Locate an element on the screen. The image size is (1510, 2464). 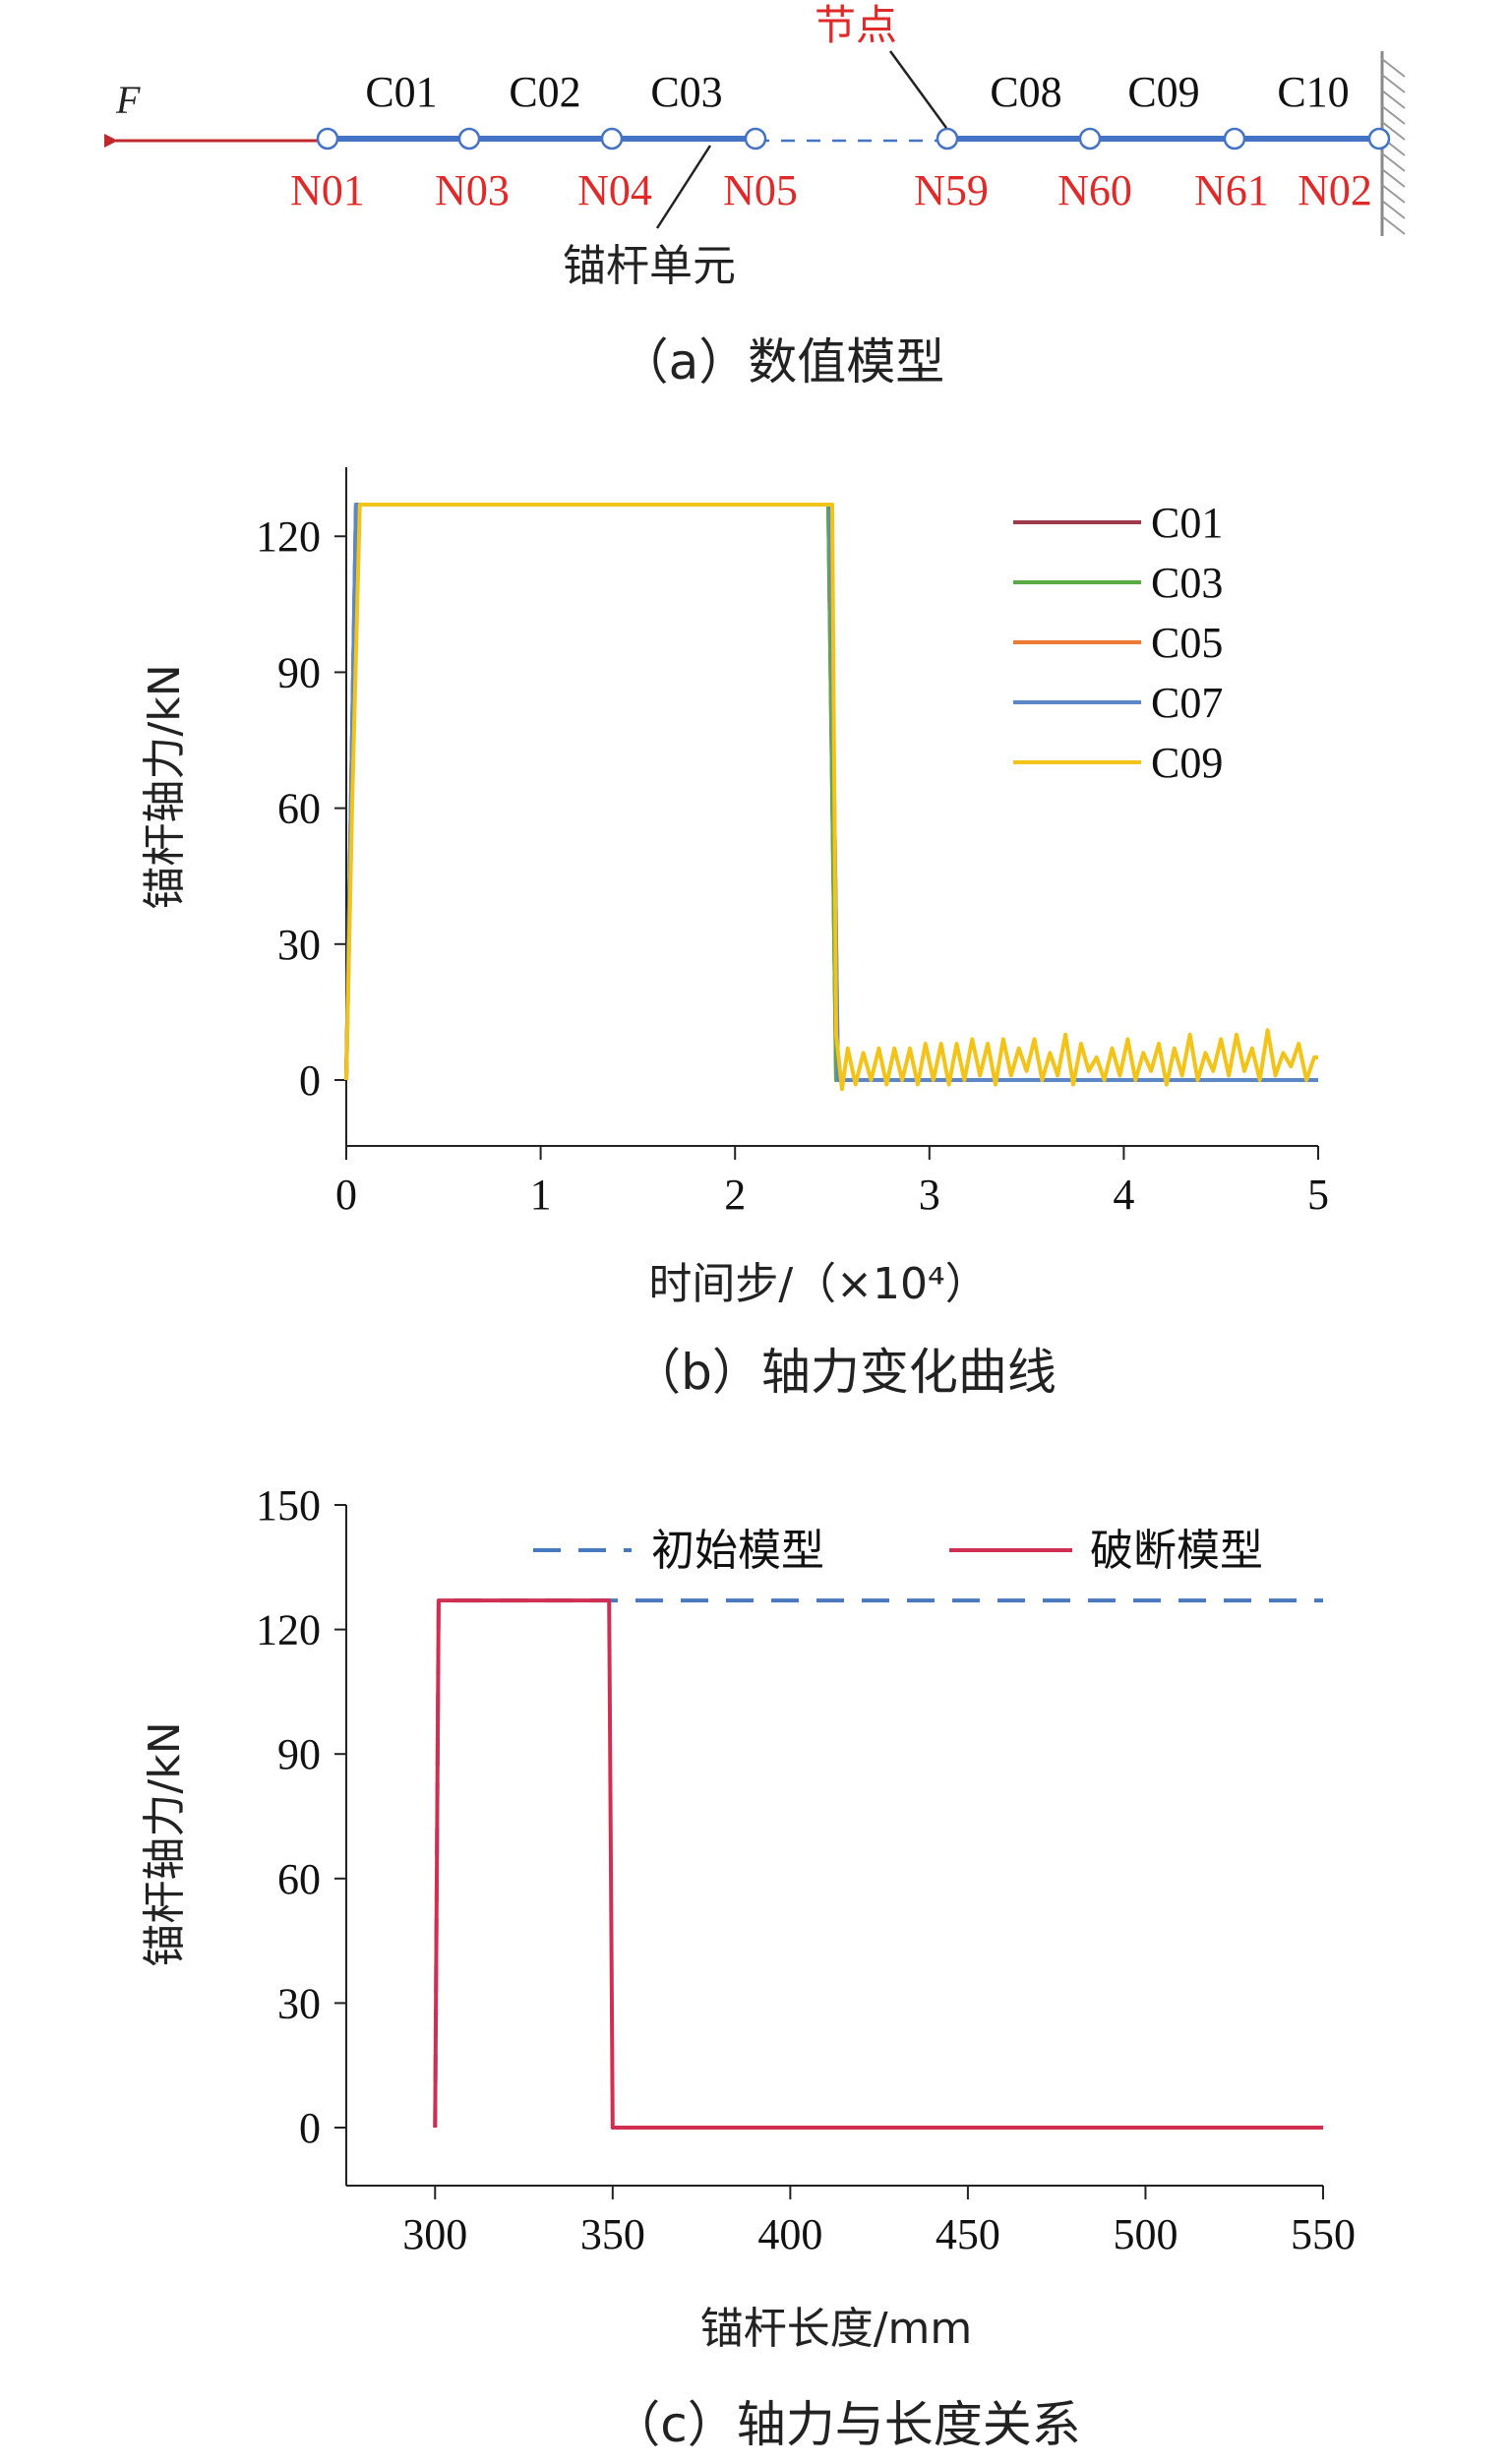
series-line-初始模型 is located at coordinates (878, 1864).